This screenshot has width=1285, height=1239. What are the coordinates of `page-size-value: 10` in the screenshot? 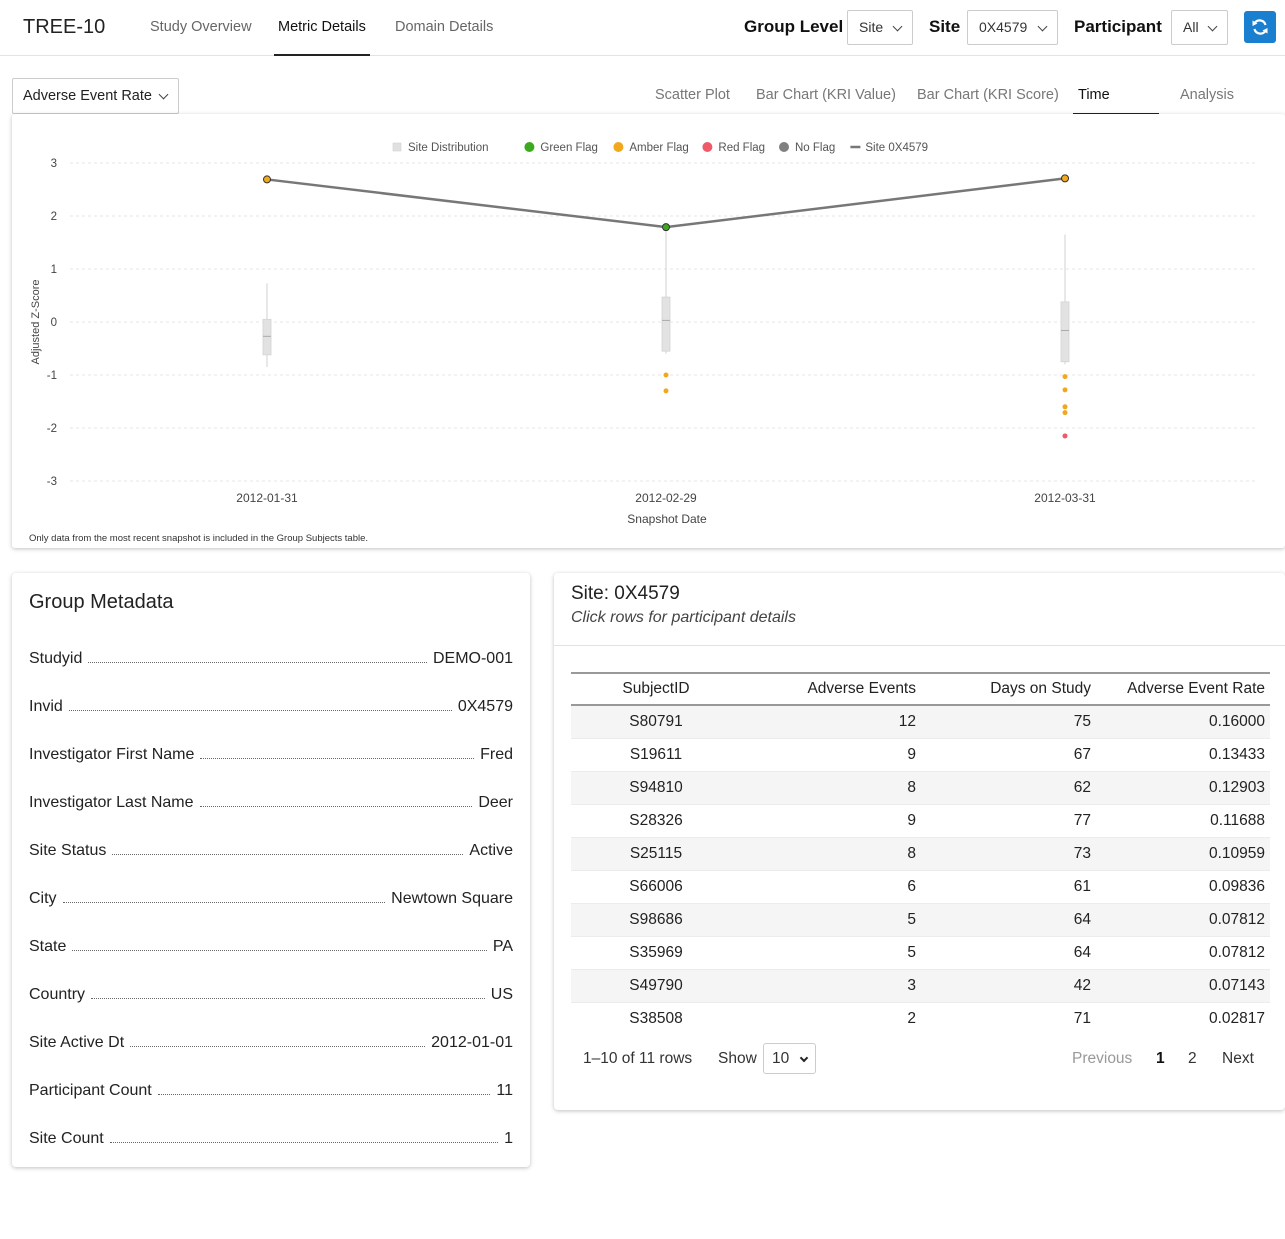 It's located at (781, 1058).